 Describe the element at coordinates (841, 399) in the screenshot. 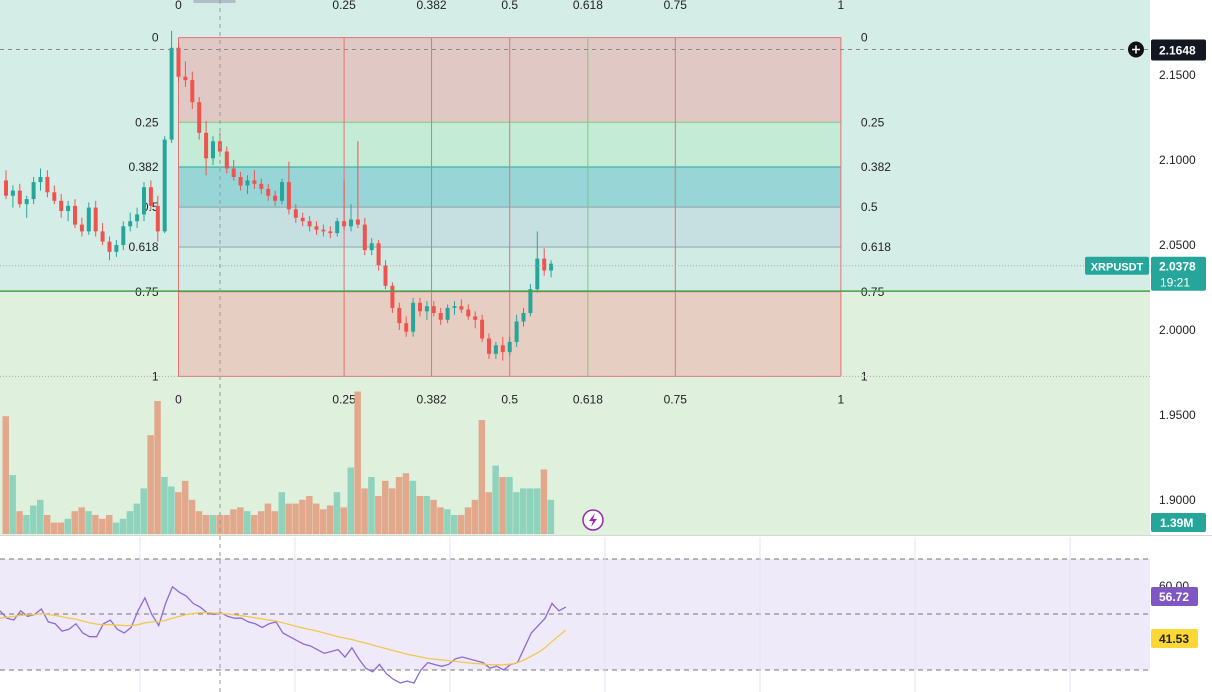

I see `fib-time-label-bottom: 1` at that location.